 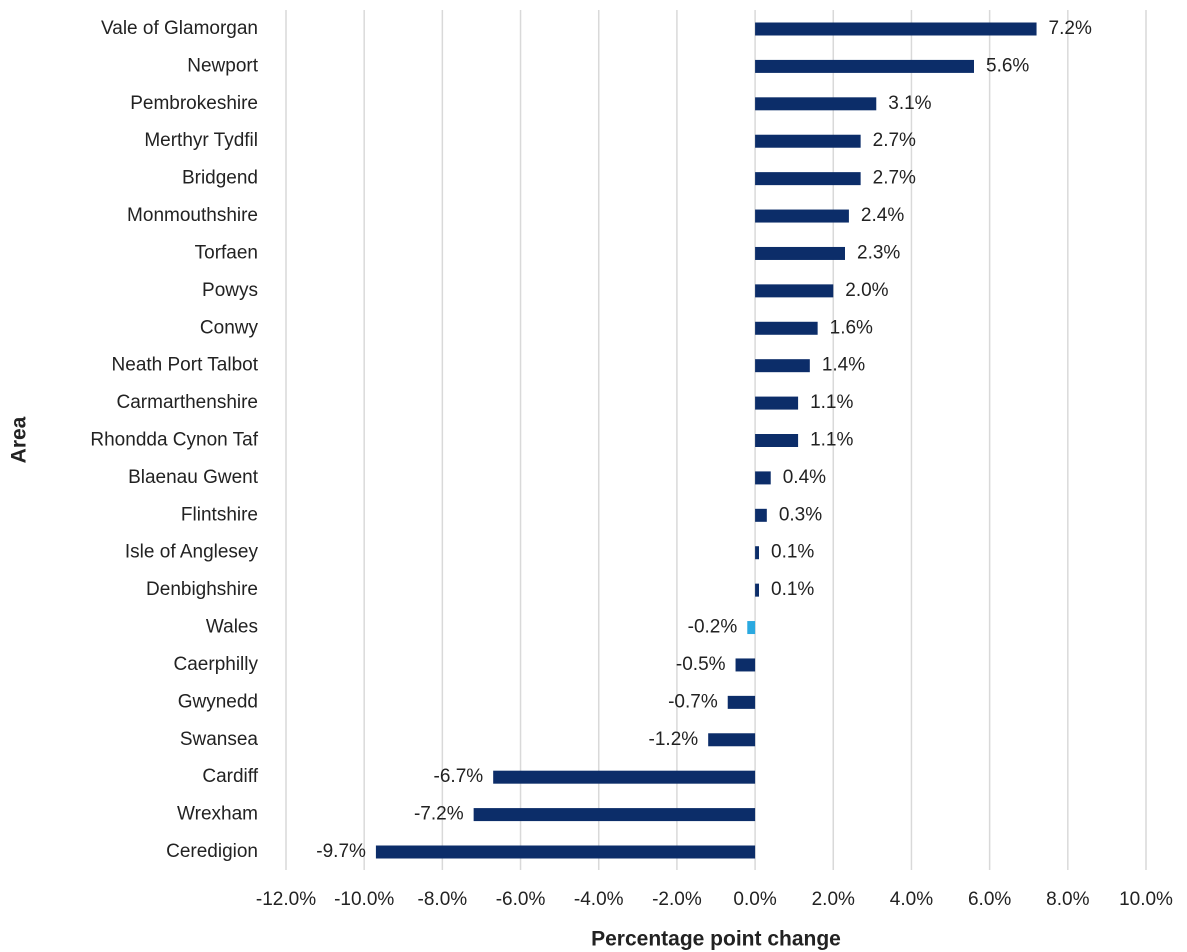 I want to click on x-tick-label: -12.0%, so click(x=286, y=899).